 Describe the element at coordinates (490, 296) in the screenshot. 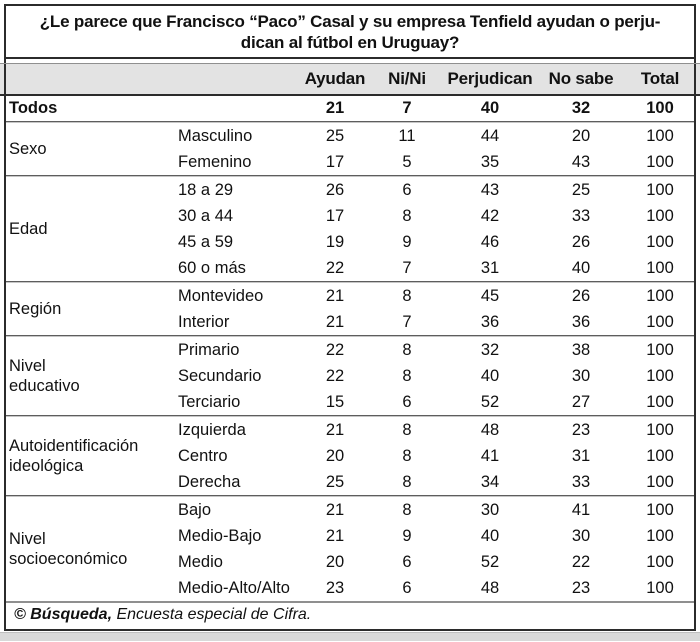

I see `value-cell: 45` at that location.